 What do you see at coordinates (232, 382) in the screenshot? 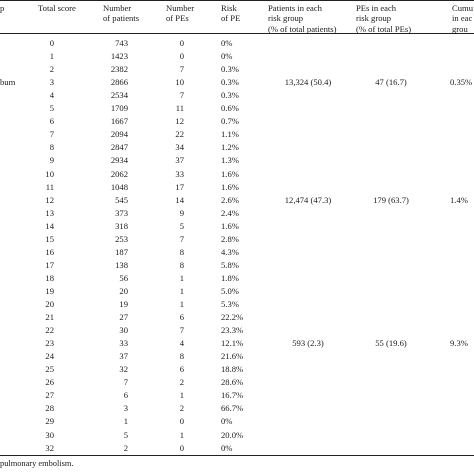
I see `cell-risk-of-pe: 28.6%` at bounding box center [232, 382].